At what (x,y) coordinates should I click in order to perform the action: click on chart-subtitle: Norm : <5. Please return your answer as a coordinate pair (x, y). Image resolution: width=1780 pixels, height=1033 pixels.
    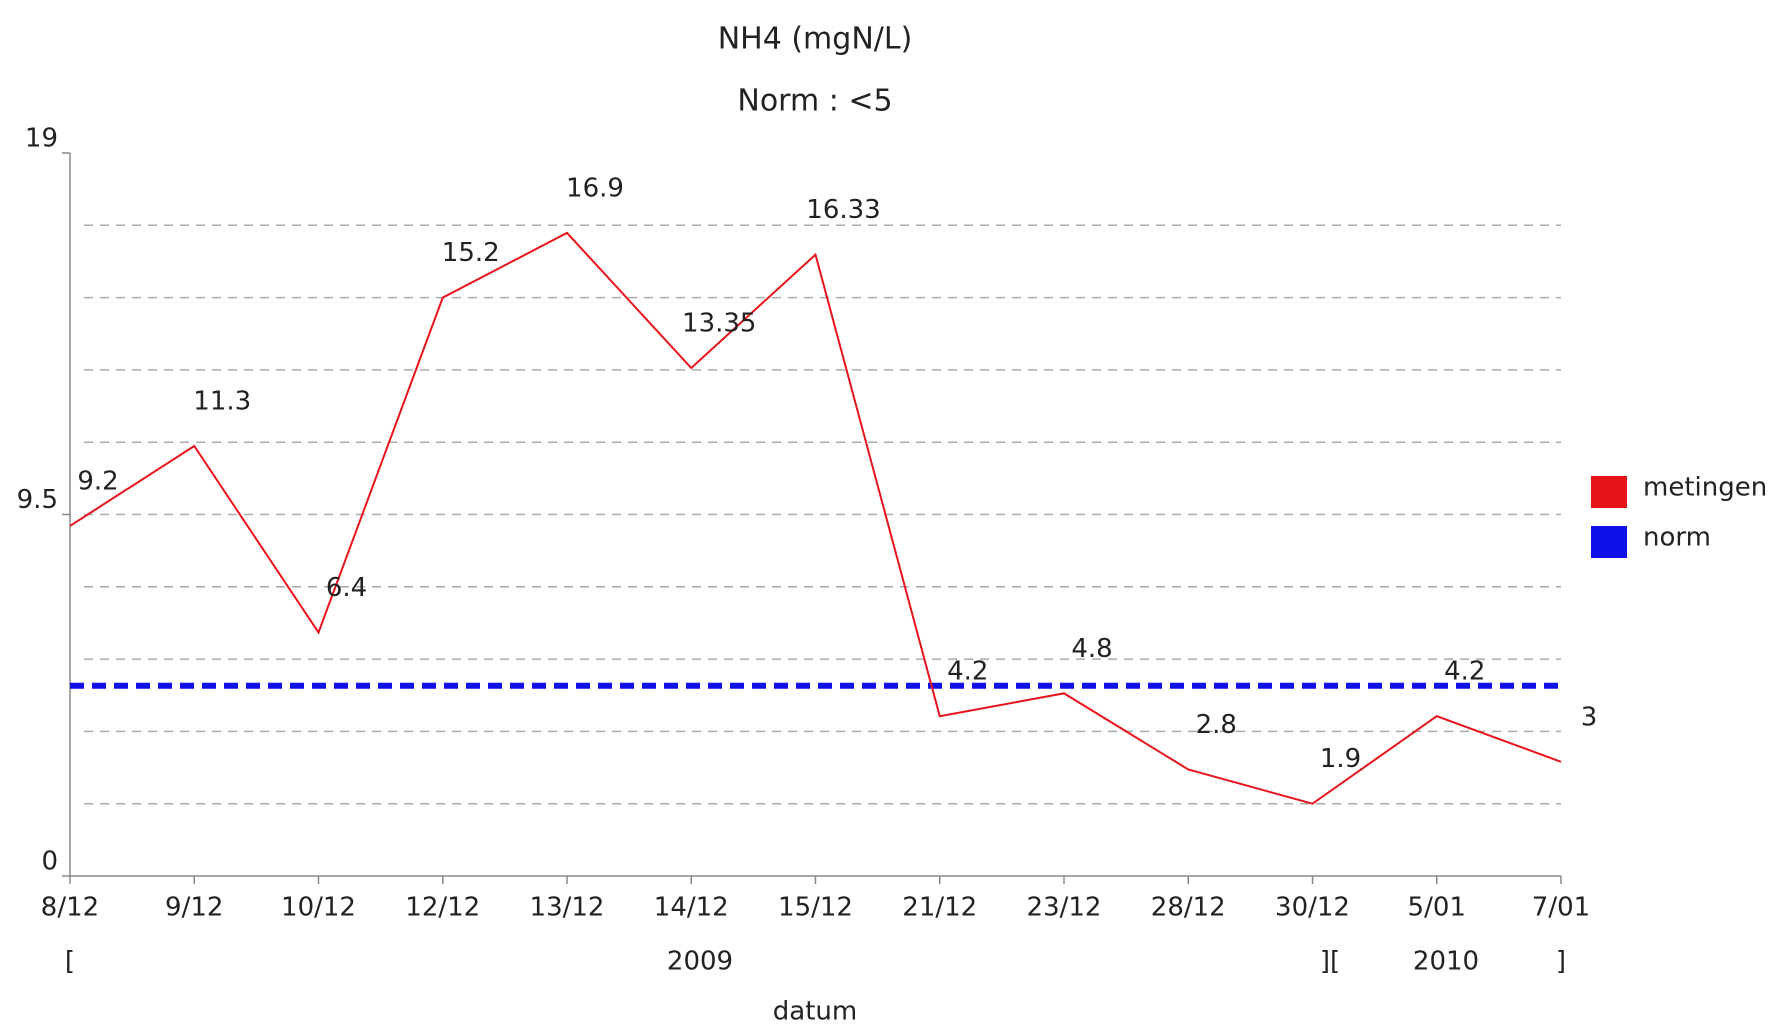
    Looking at the image, I should click on (814, 101).